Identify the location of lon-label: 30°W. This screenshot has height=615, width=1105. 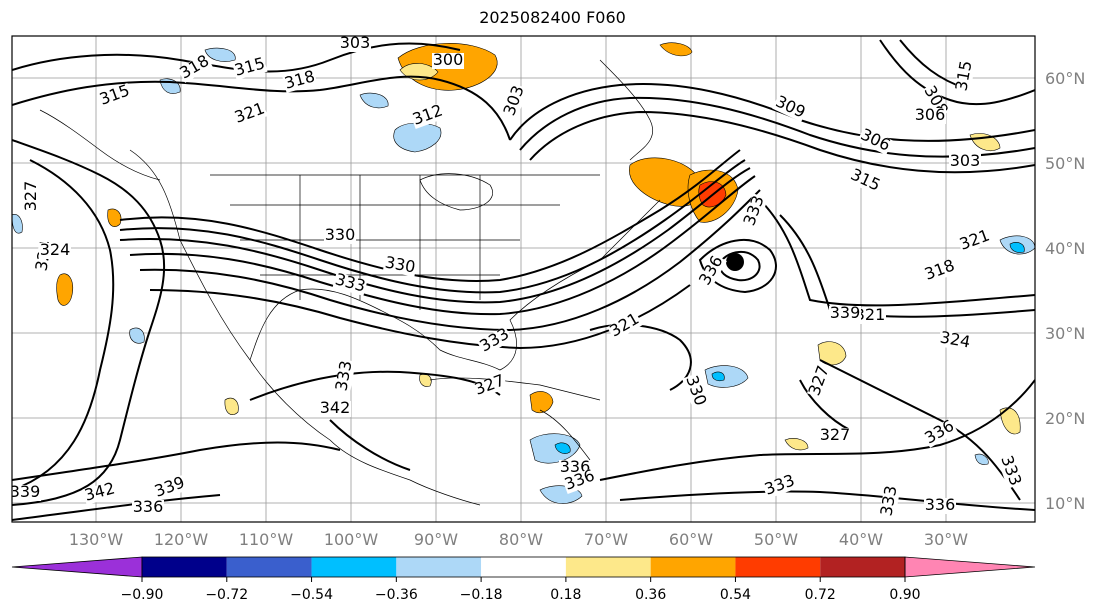
(946, 539).